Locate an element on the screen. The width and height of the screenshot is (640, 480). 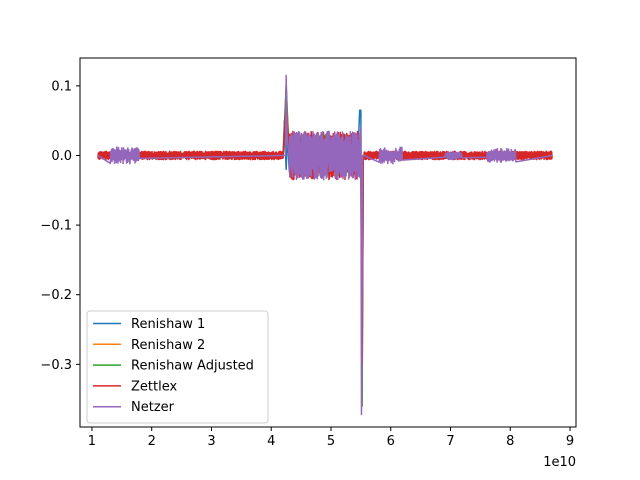
y-tick-label: −0.3 is located at coordinates (56, 365).